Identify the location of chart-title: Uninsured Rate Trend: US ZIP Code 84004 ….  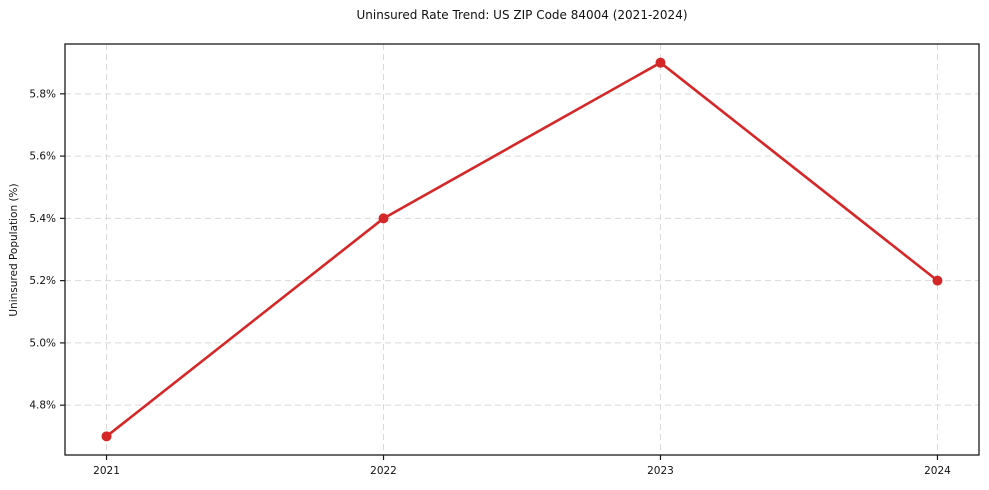
(522, 15).